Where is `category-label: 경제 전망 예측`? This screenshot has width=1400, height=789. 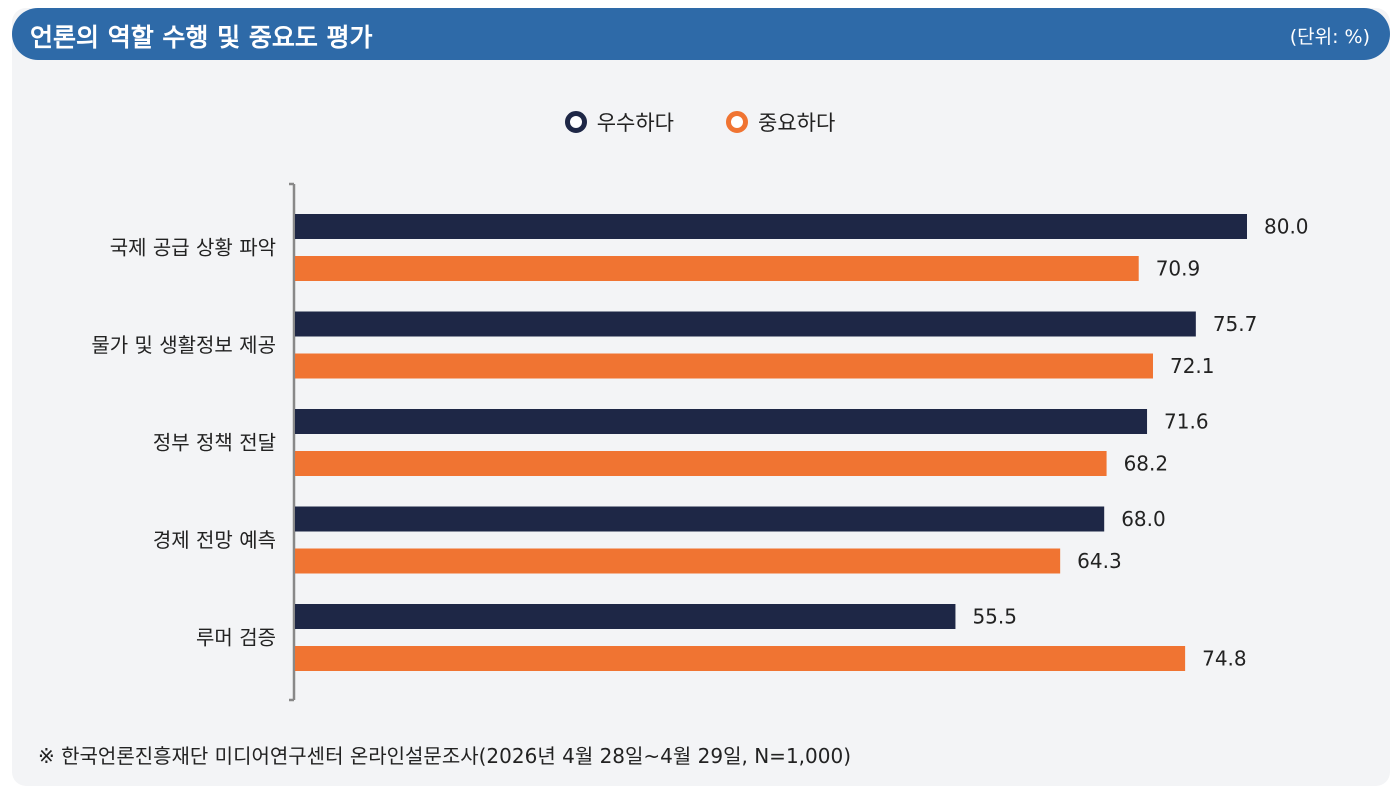
category-label: 경제 전망 예측 is located at coordinates (214, 540).